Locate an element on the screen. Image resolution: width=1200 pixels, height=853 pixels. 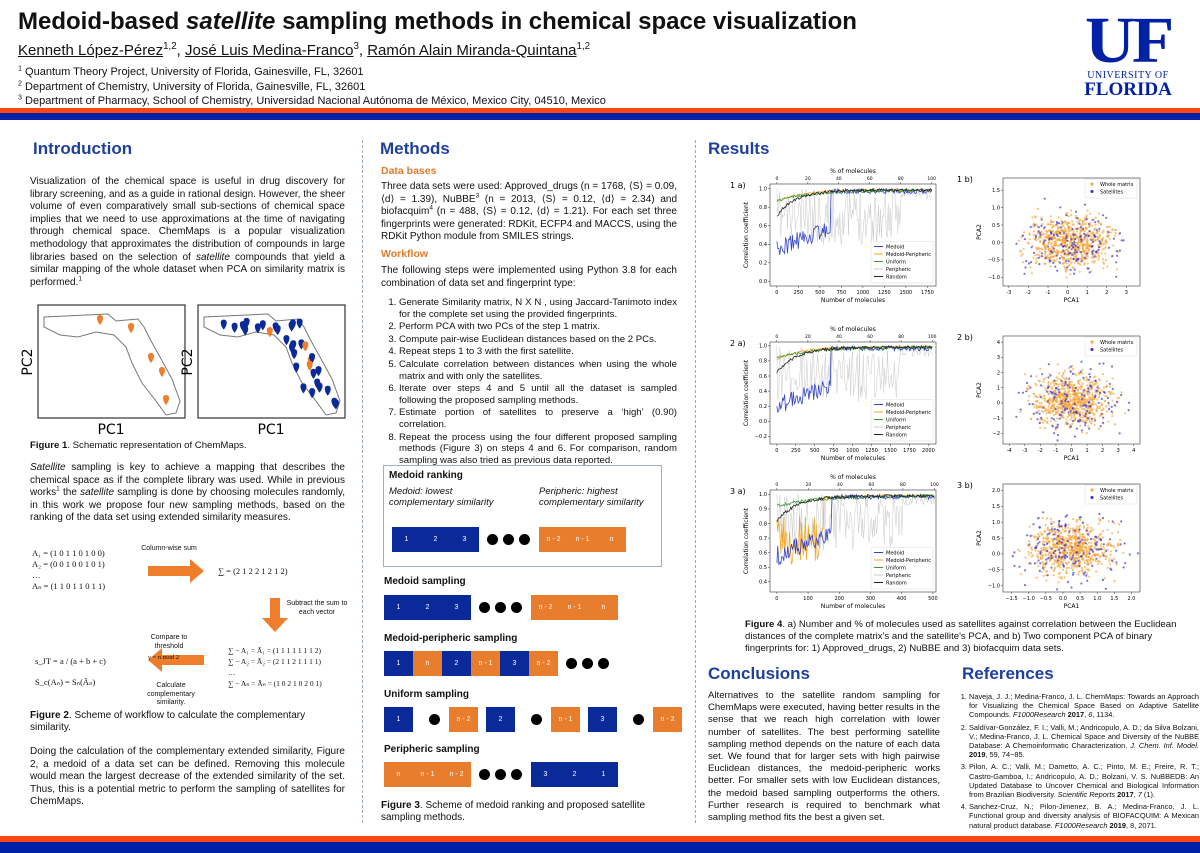
dot is located at coordinates (500, 774).